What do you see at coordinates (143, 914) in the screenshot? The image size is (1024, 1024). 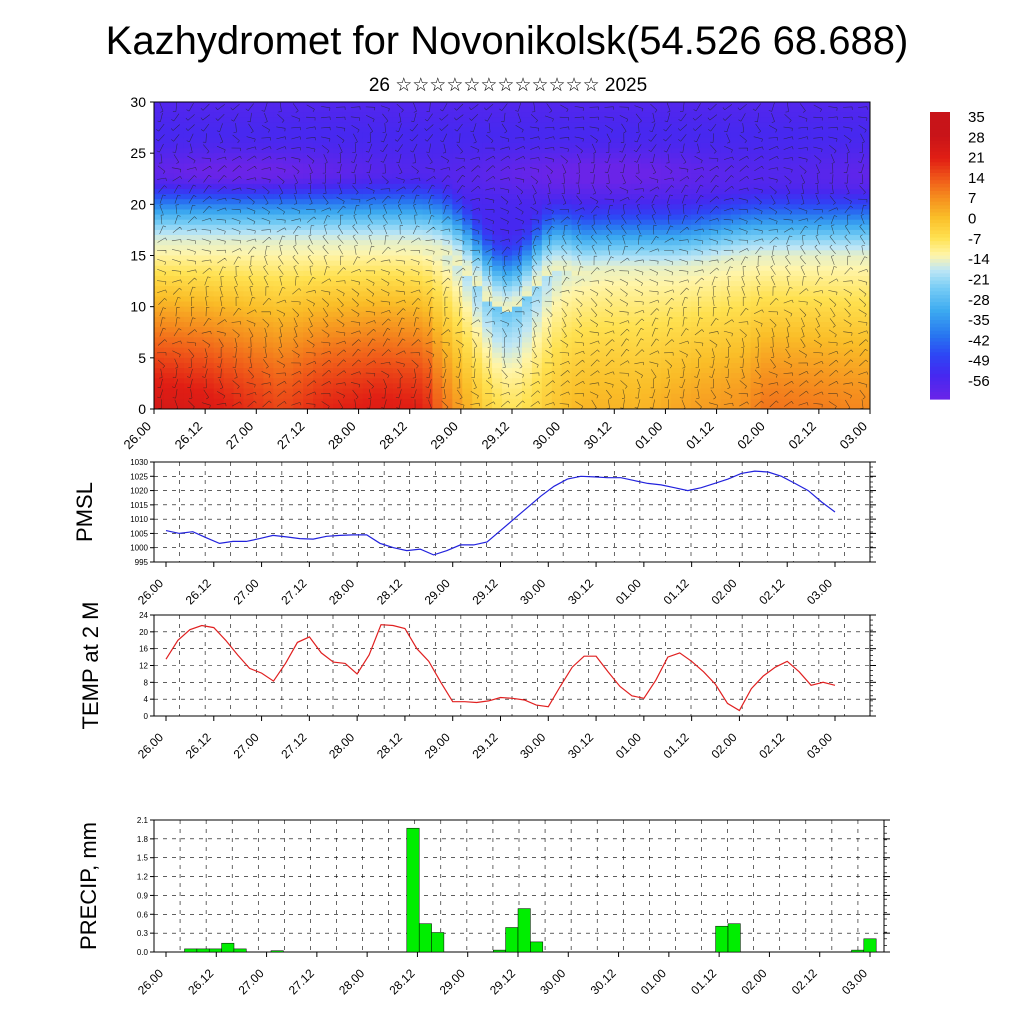 I see `y-tick-label: 0.6` at bounding box center [143, 914].